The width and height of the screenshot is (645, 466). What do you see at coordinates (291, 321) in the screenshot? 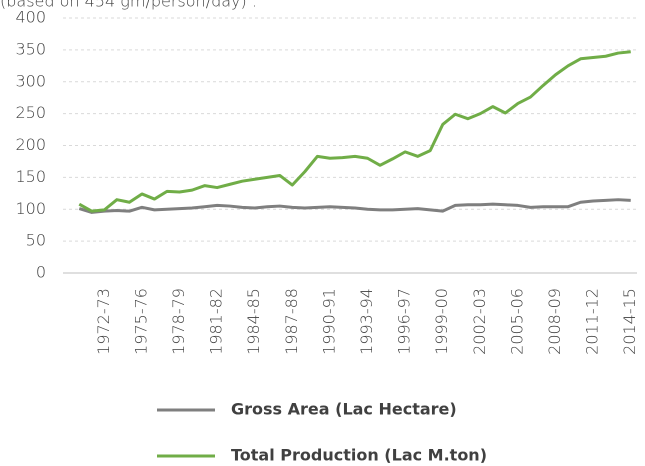
I see `x-tick-label: 1987-88` at bounding box center [291, 321].